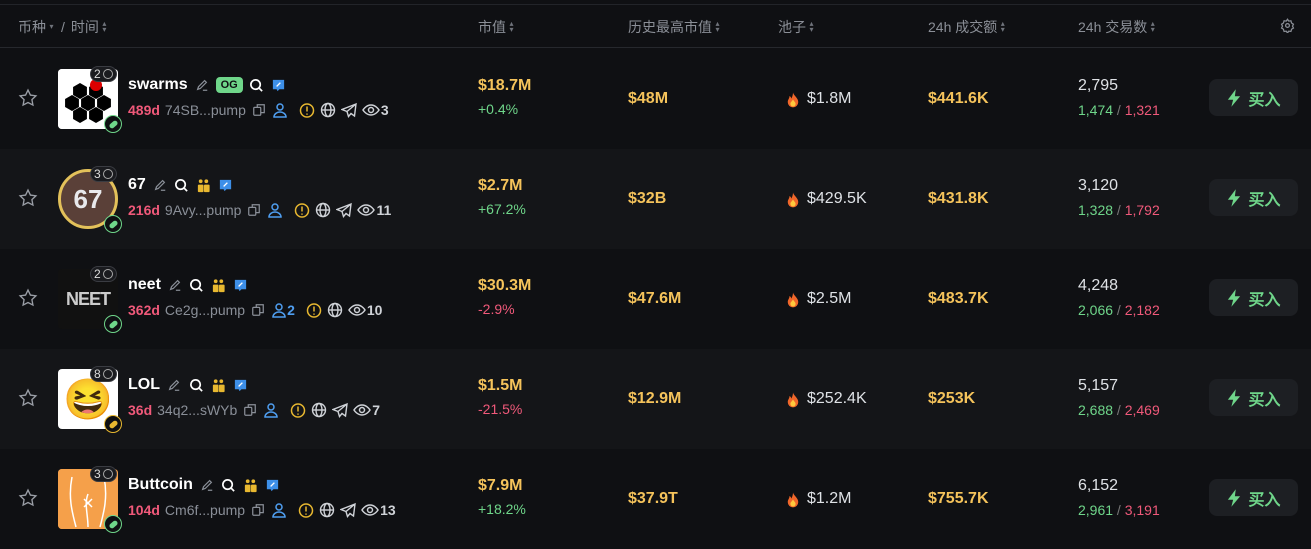  I want to click on header-pool: 池子 ▴ ▾, so click(796, 27).